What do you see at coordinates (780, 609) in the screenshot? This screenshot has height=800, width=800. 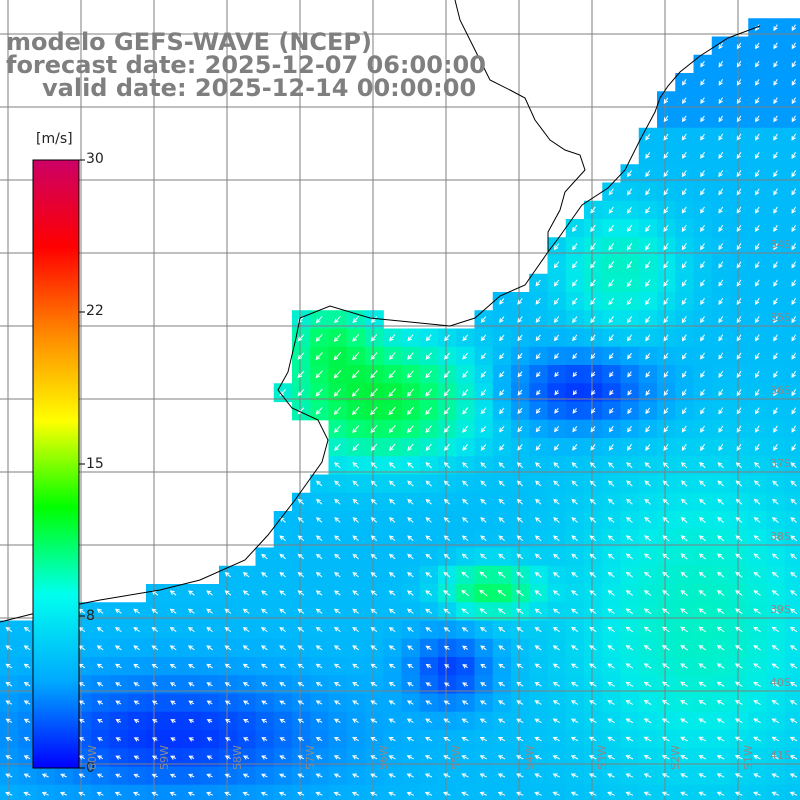 I see `lat-label-39s: 39S` at bounding box center [780, 609].